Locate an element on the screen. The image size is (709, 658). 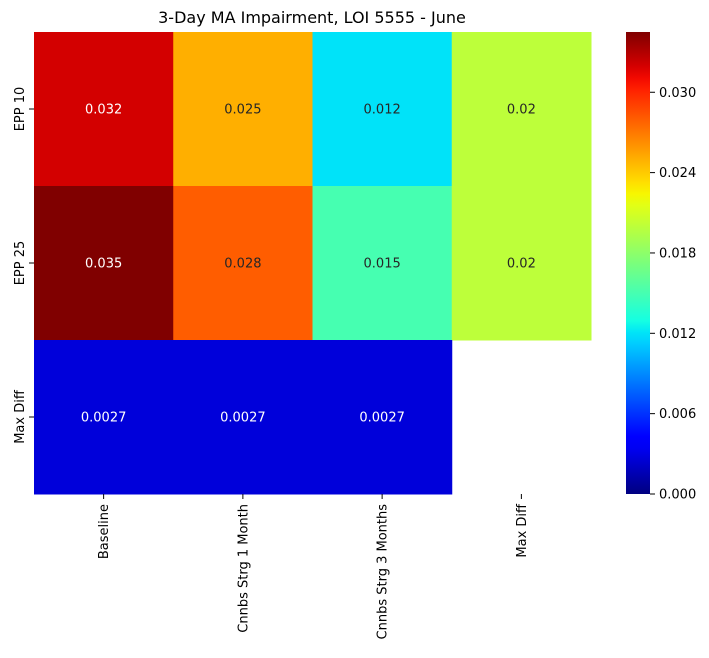
colorbar-tick-label: 0.018 is located at coordinates (677, 253).